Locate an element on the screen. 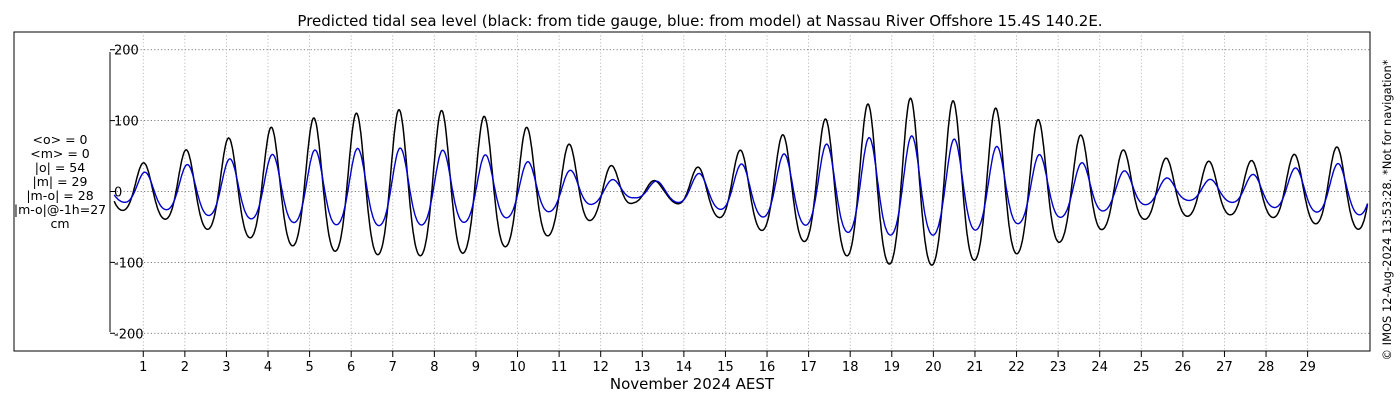 This screenshot has height=400, width=1400. x-tick-label: 18 is located at coordinates (850, 367).